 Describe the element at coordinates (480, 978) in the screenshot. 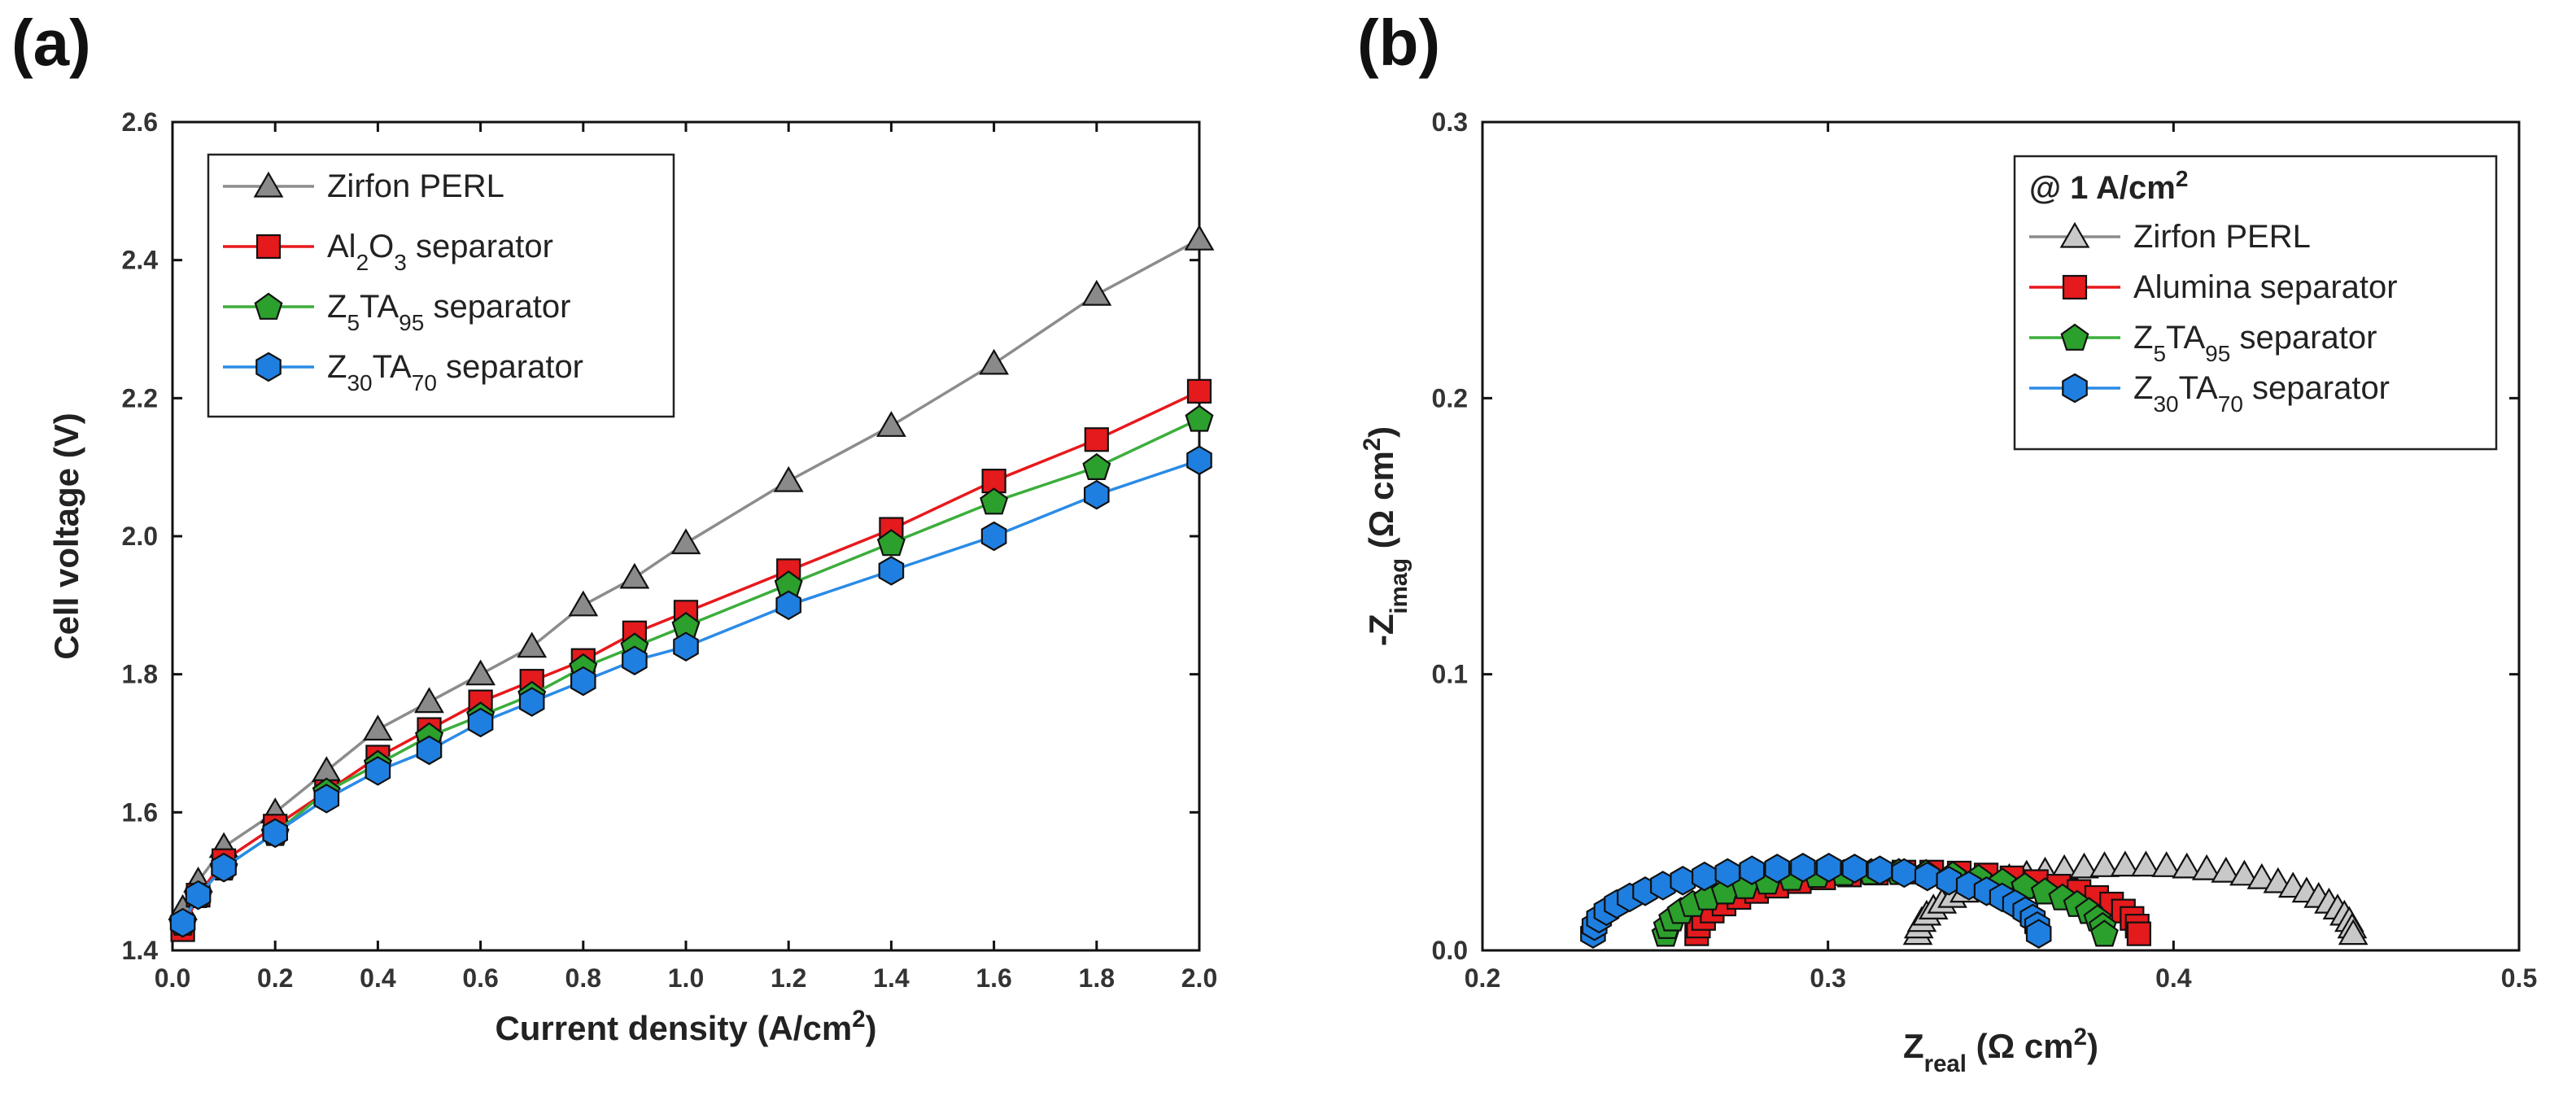

I see `x-tick-label: 0.6` at that location.